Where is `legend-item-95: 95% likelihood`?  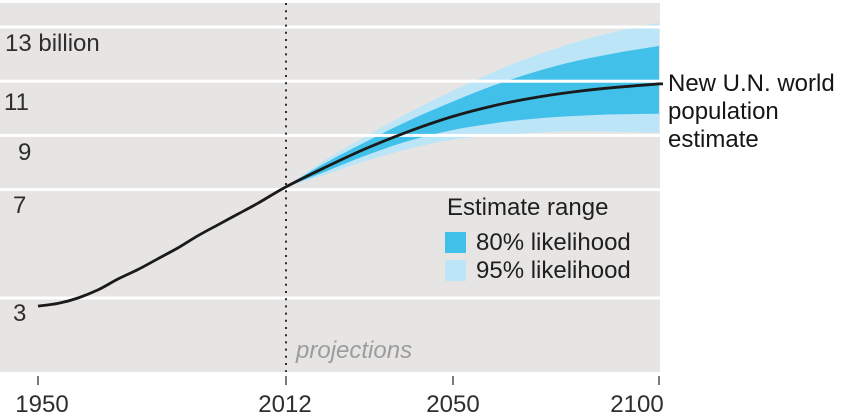
legend-item-95: 95% likelihood is located at coordinates (538, 270).